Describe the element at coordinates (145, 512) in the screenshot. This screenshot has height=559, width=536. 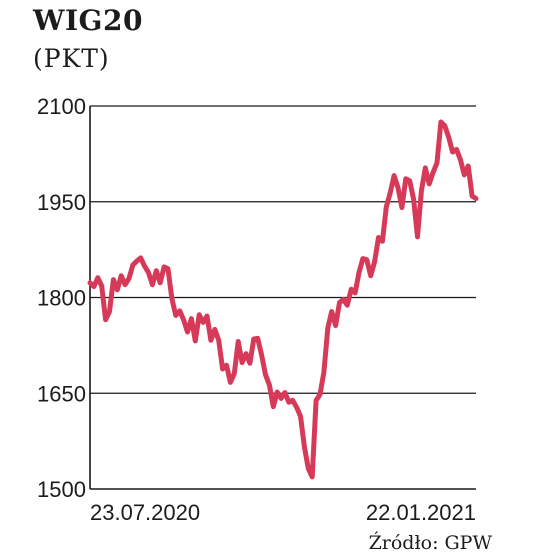
I see `x-tick-label: 23.07.2020` at that location.